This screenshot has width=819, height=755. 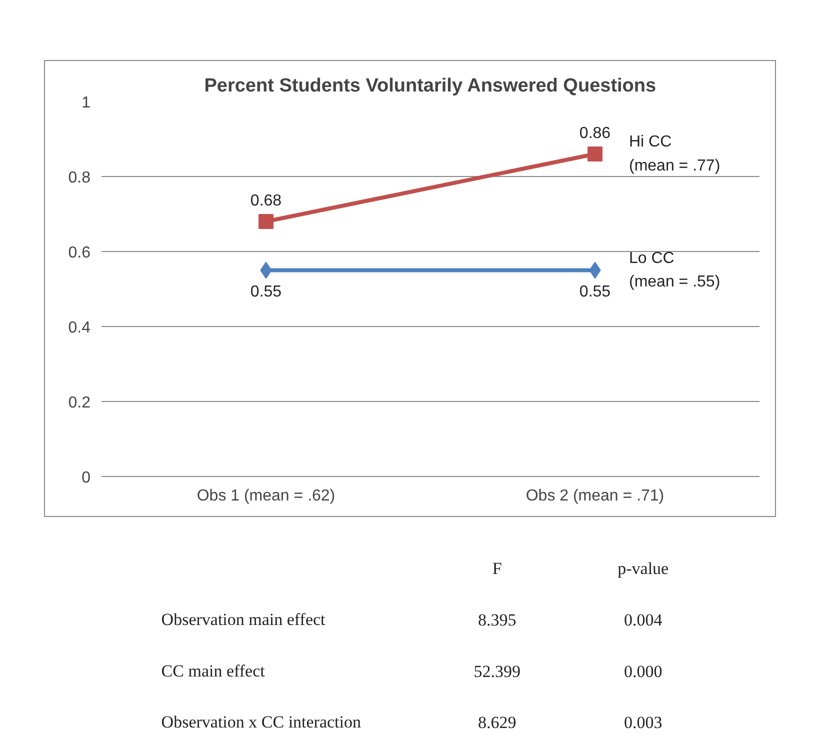 I want to click on y-tick-label: 0.2, so click(x=79, y=403).